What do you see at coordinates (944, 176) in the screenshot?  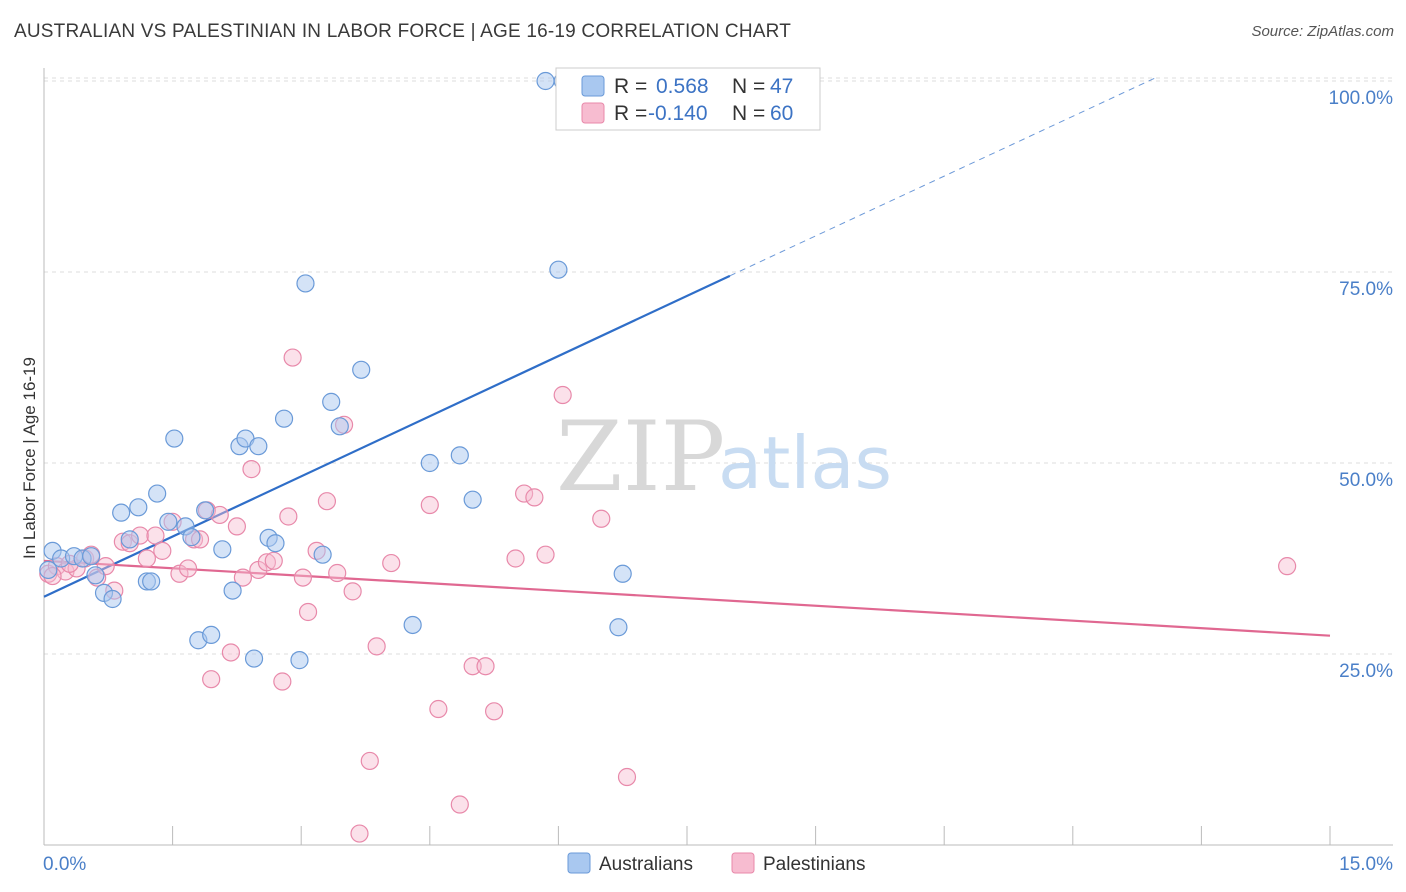 I see `australians-trend-line-dashed` at bounding box center [944, 176].